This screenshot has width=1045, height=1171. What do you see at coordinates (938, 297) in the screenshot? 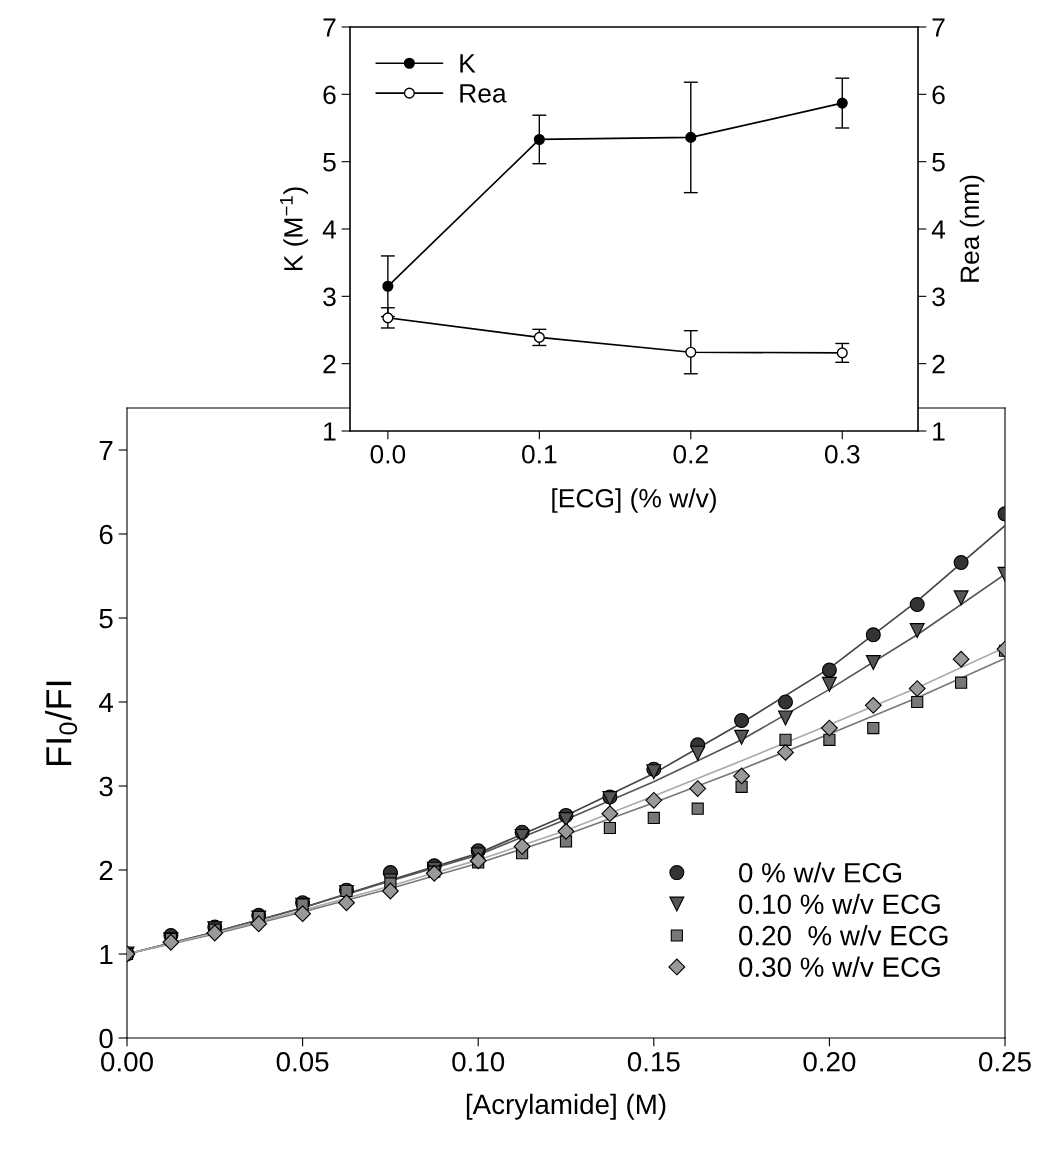
I see `y2-tick-label: 3` at bounding box center [938, 297].